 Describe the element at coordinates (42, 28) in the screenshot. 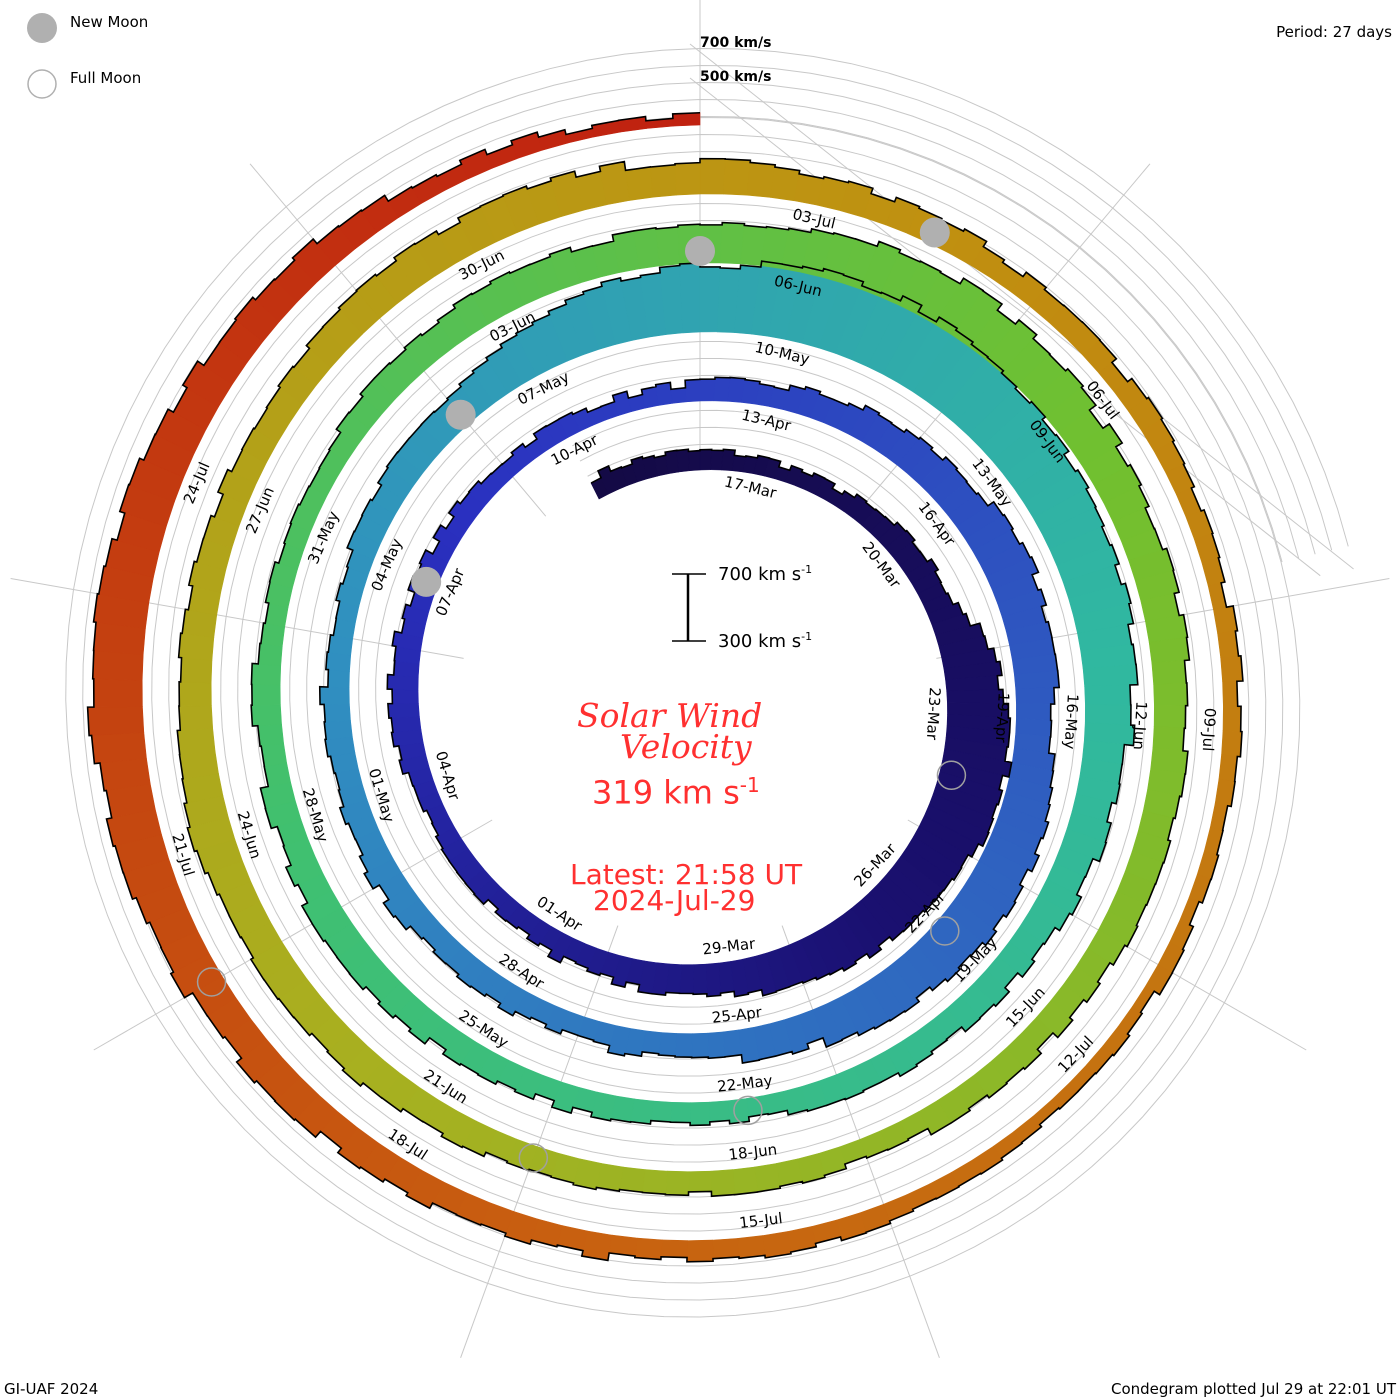

I see `new-moon-legend-icon` at that location.